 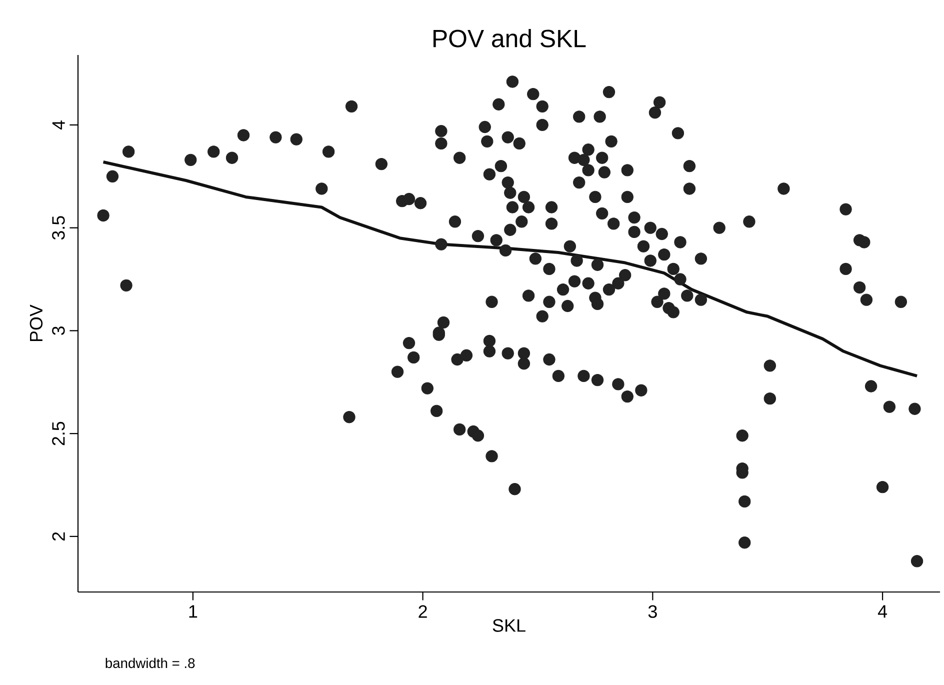 What do you see at coordinates (883, 611) in the screenshot?
I see `x-tick-label: 4` at bounding box center [883, 611].